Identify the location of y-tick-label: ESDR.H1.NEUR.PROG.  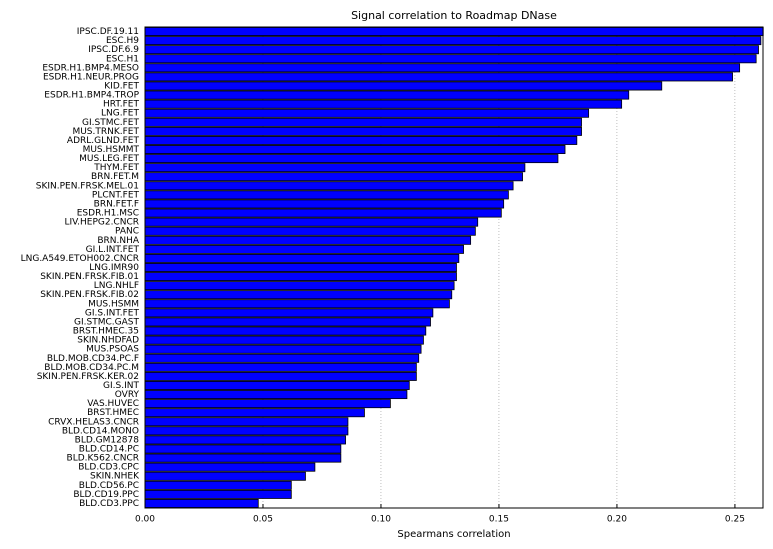
(91, 77).